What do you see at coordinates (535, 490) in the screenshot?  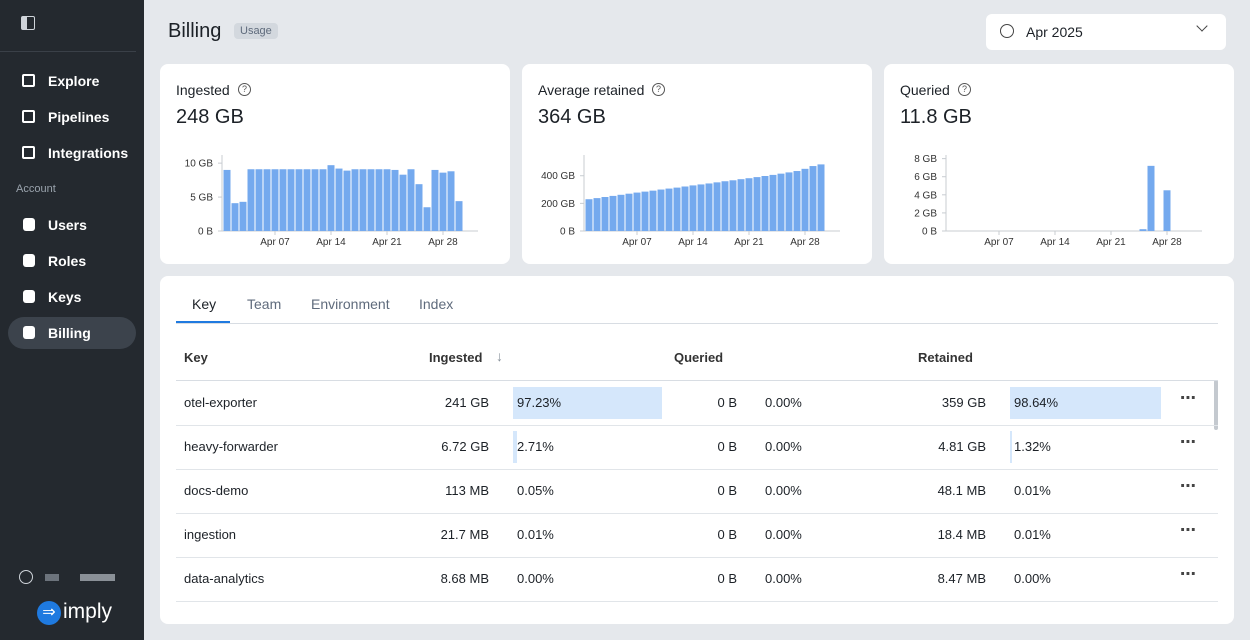 I see `ingested-share: 0.05%` at bounding box center [535, 490].